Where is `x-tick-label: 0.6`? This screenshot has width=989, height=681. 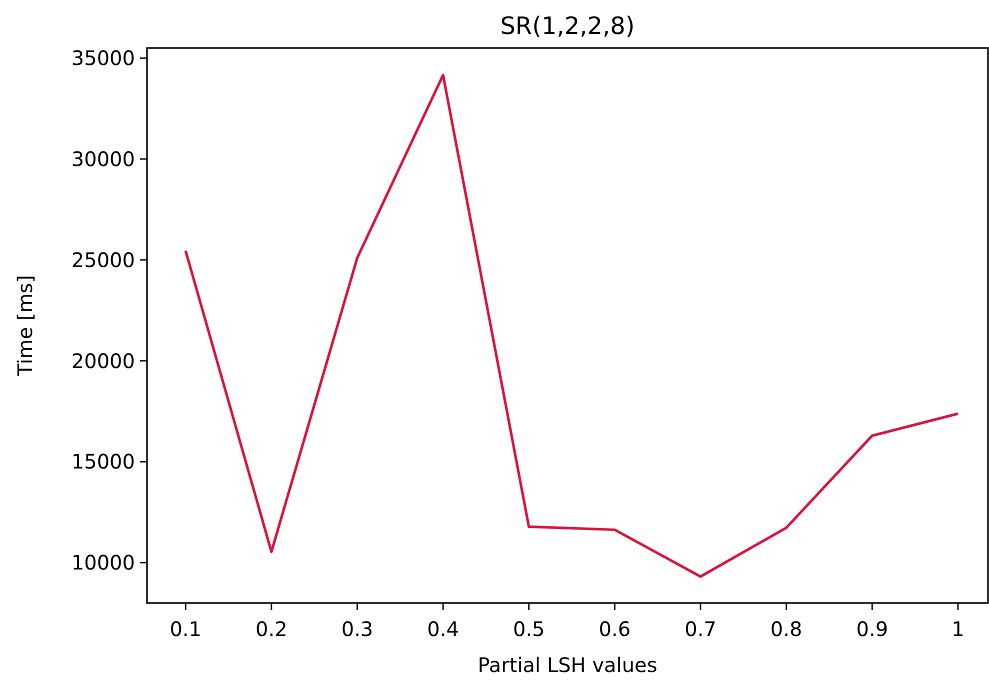 x-tick-label: 0.6 is located at coordinates (614, 629).